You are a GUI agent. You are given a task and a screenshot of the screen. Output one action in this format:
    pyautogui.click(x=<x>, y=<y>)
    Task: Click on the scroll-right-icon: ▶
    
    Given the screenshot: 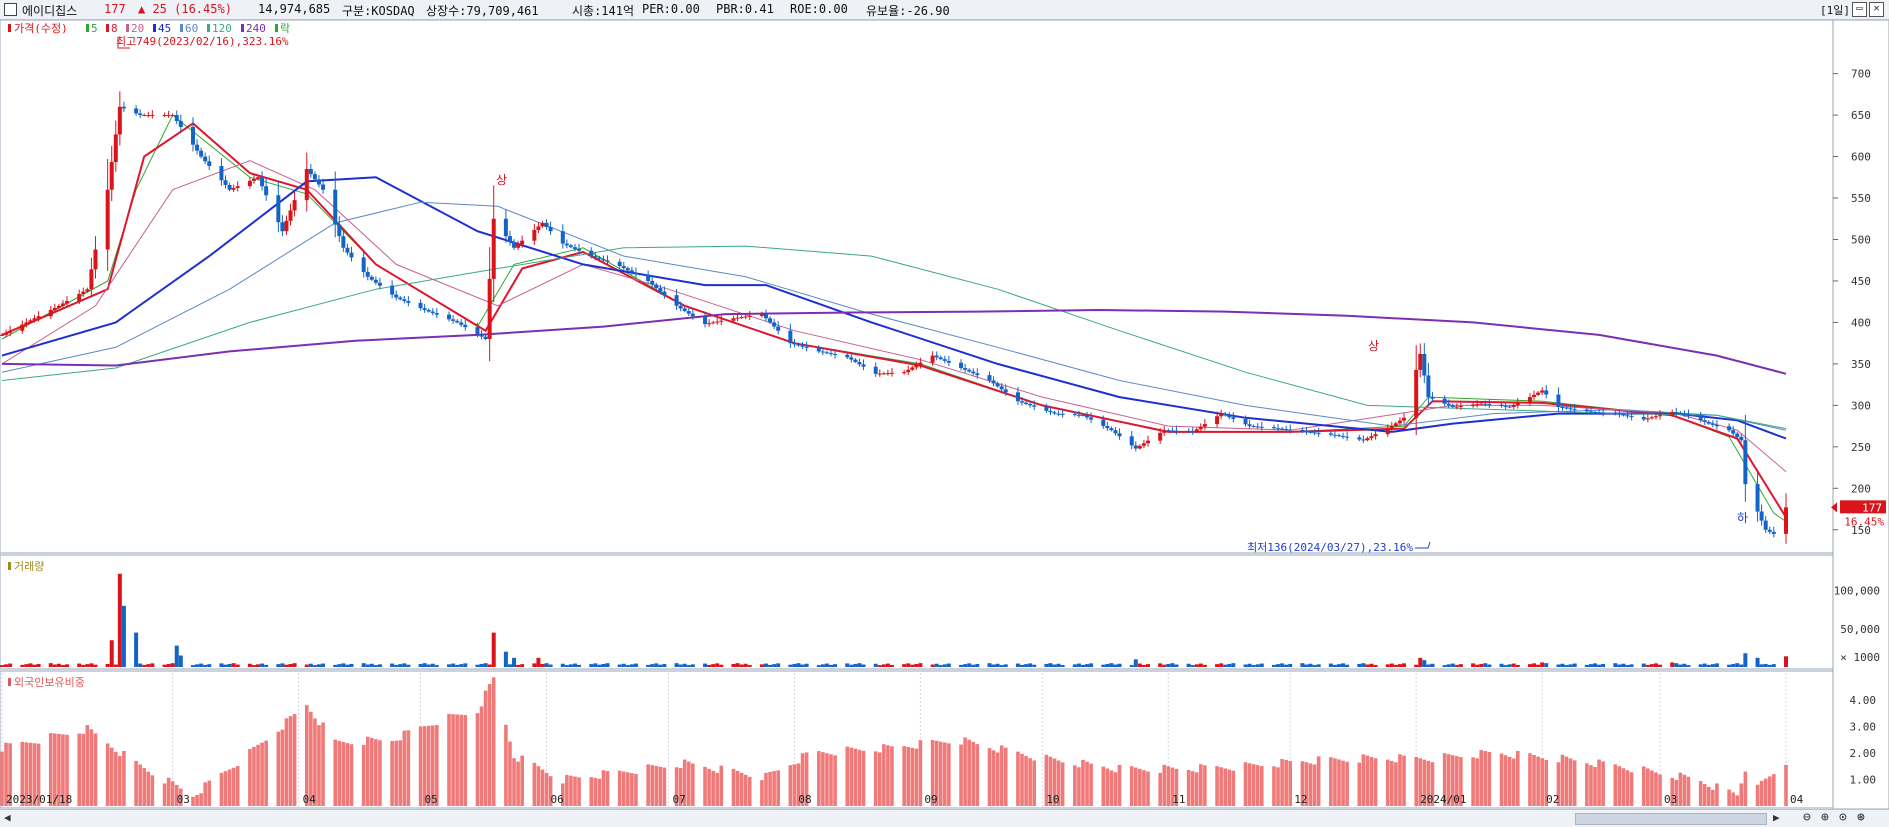 What is the action you would take?
    pyautogui.click(x=1776, y=817)
    